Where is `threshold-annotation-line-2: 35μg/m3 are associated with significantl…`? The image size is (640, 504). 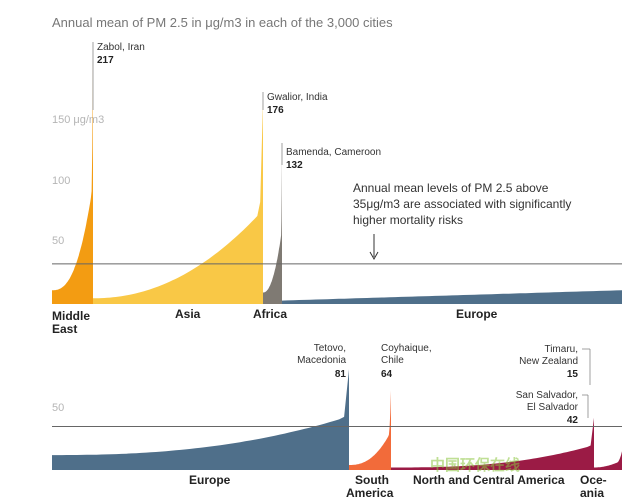 threshold-annotation-line-2: 35μg/m3 are associated with significantl… is located at coordinates (462, 204).